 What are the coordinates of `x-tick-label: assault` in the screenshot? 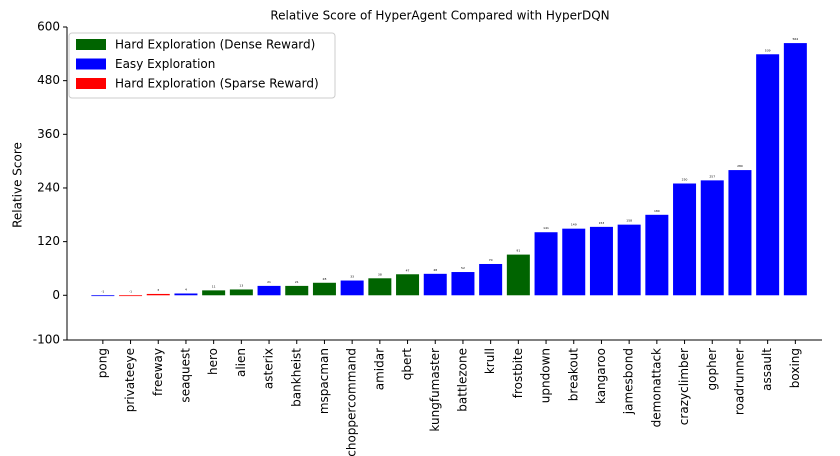 It's located at (767, 369).